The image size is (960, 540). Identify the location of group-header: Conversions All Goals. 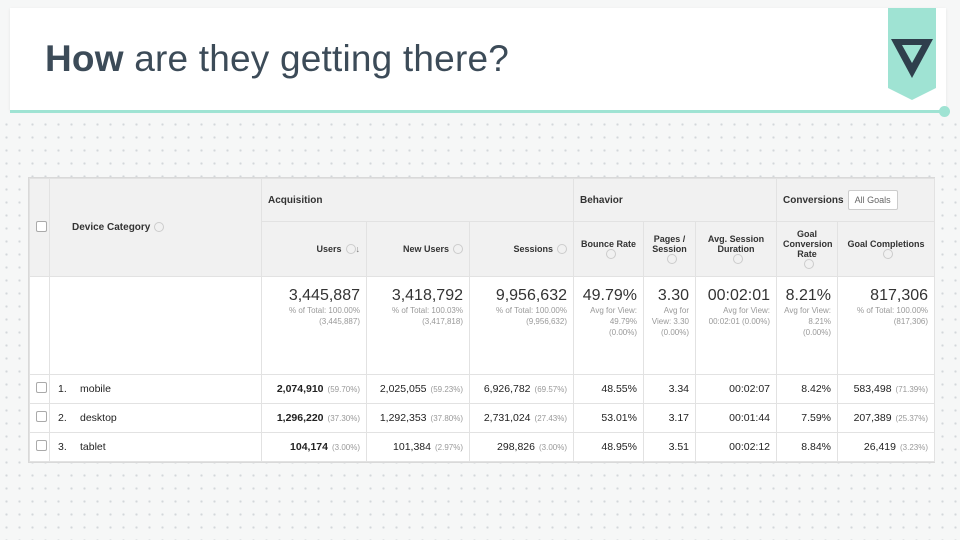
(856, 200).